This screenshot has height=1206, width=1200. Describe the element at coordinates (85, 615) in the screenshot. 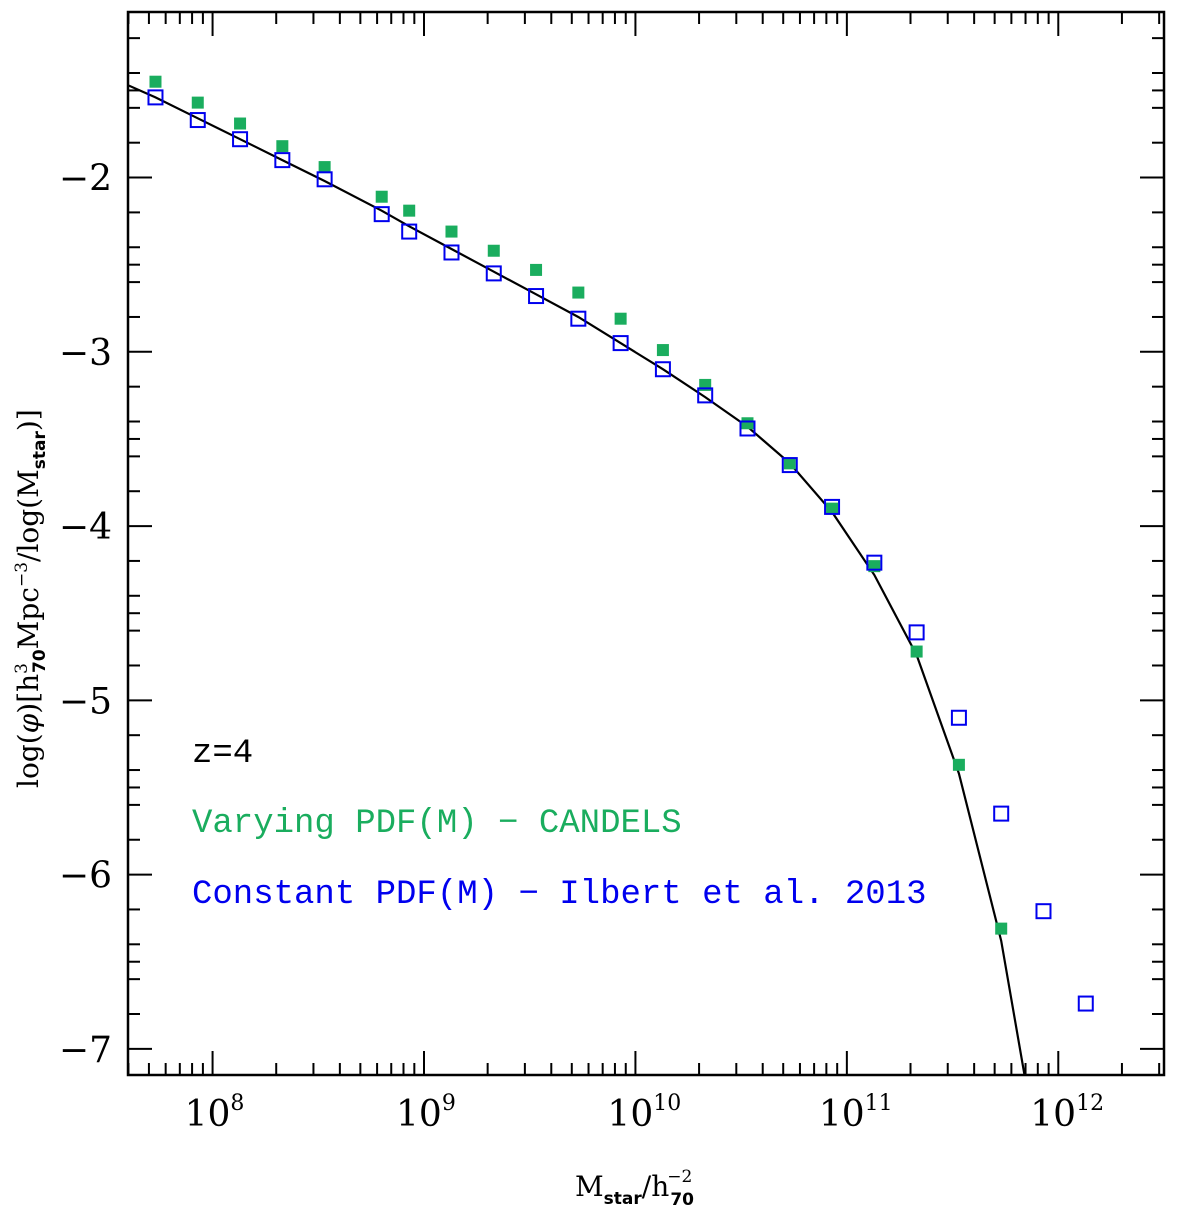

I see `y-tick-labels: −2 −3 −4 −5 −6 −7` at that location.